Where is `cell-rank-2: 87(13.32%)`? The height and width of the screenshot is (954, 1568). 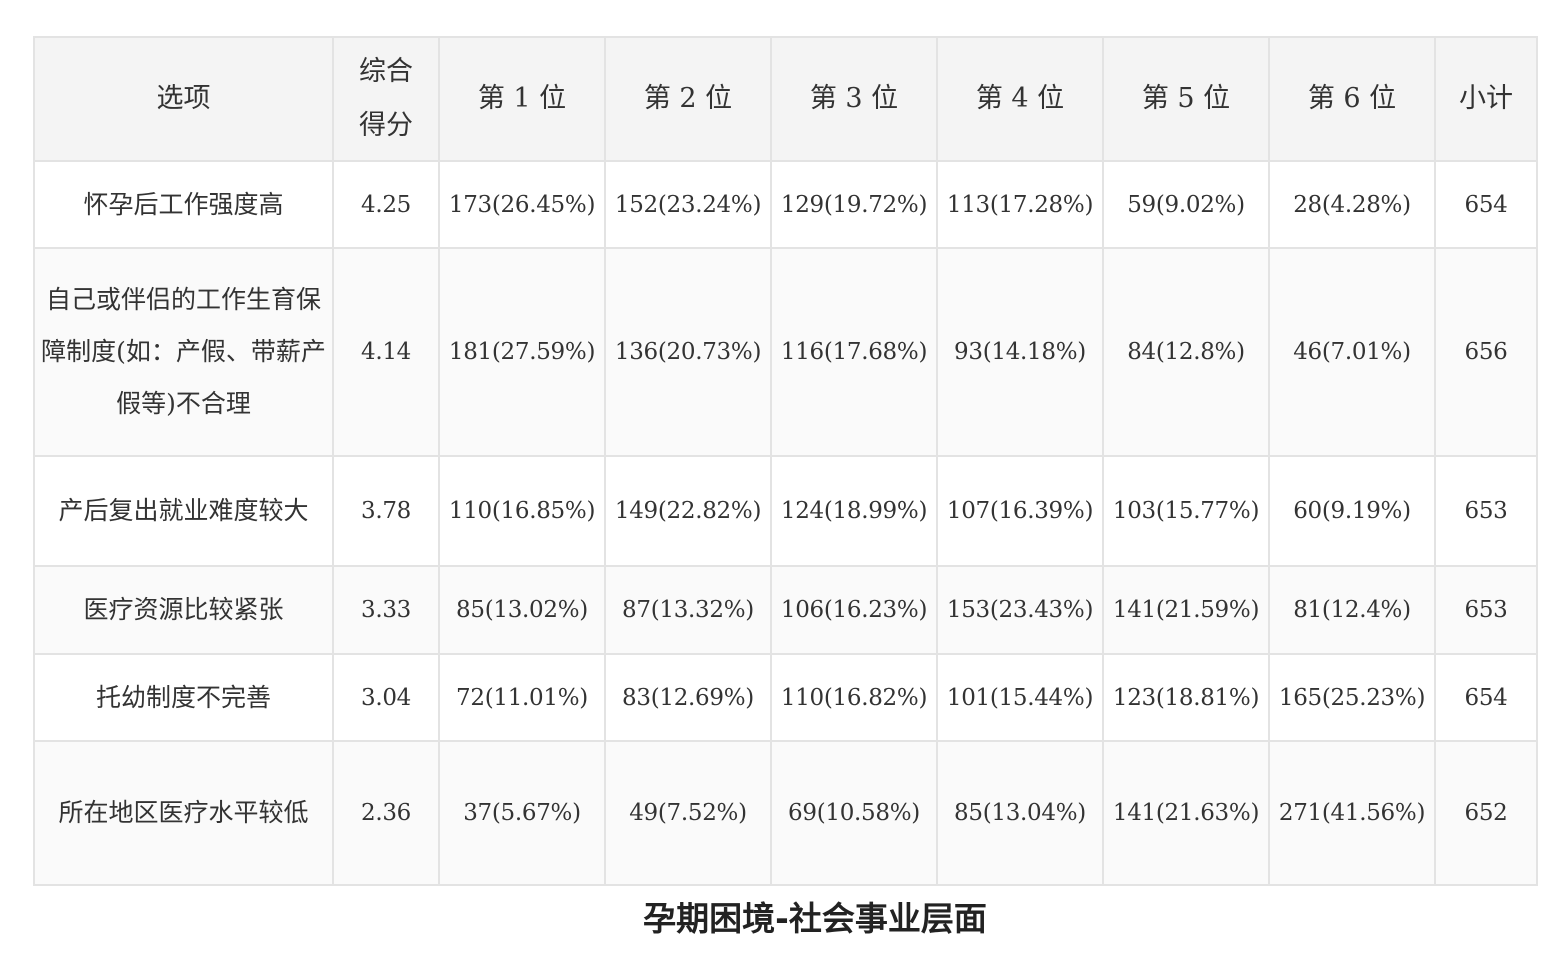
cell-rank-2: 87(13.32%) is located at coordinates (688, 610).